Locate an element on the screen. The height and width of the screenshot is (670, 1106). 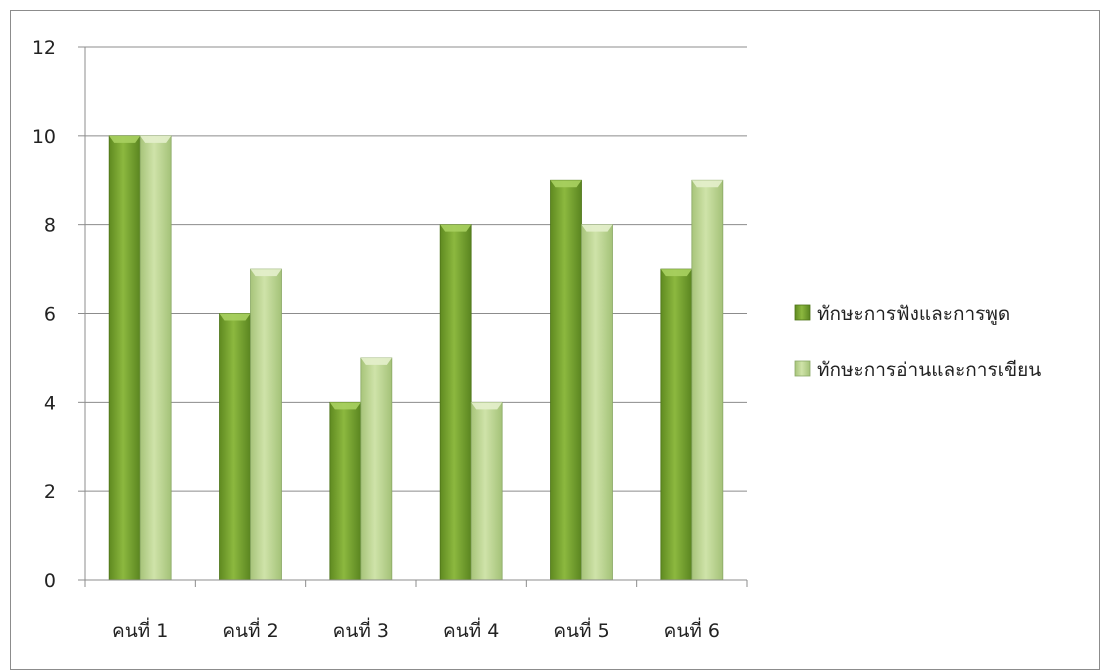
y-tick-label: 0 is located at coordinates (50, 581).